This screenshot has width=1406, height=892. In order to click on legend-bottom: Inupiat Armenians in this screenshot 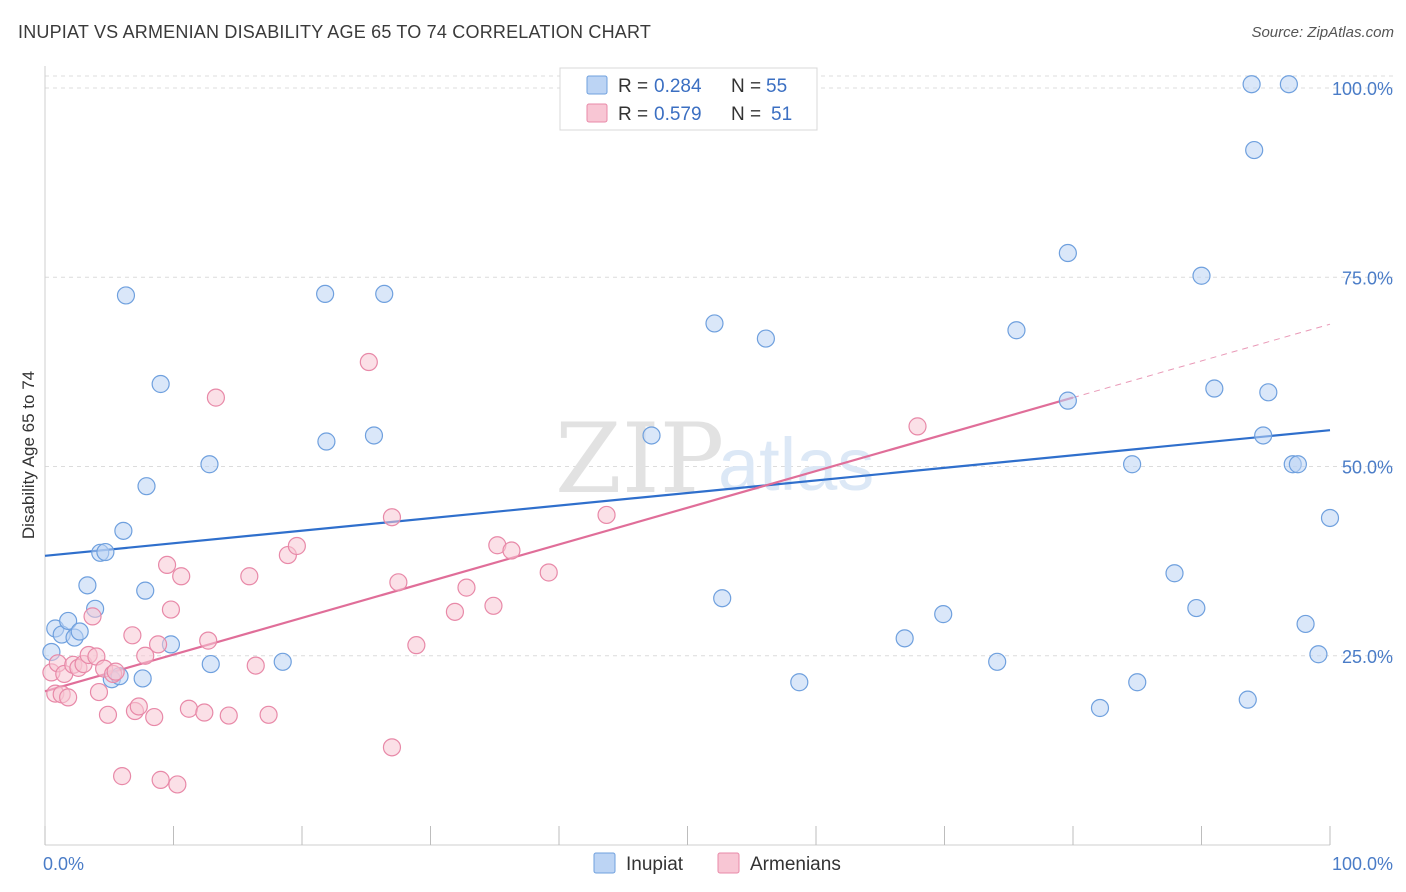, I will do `click(717, 863)`.